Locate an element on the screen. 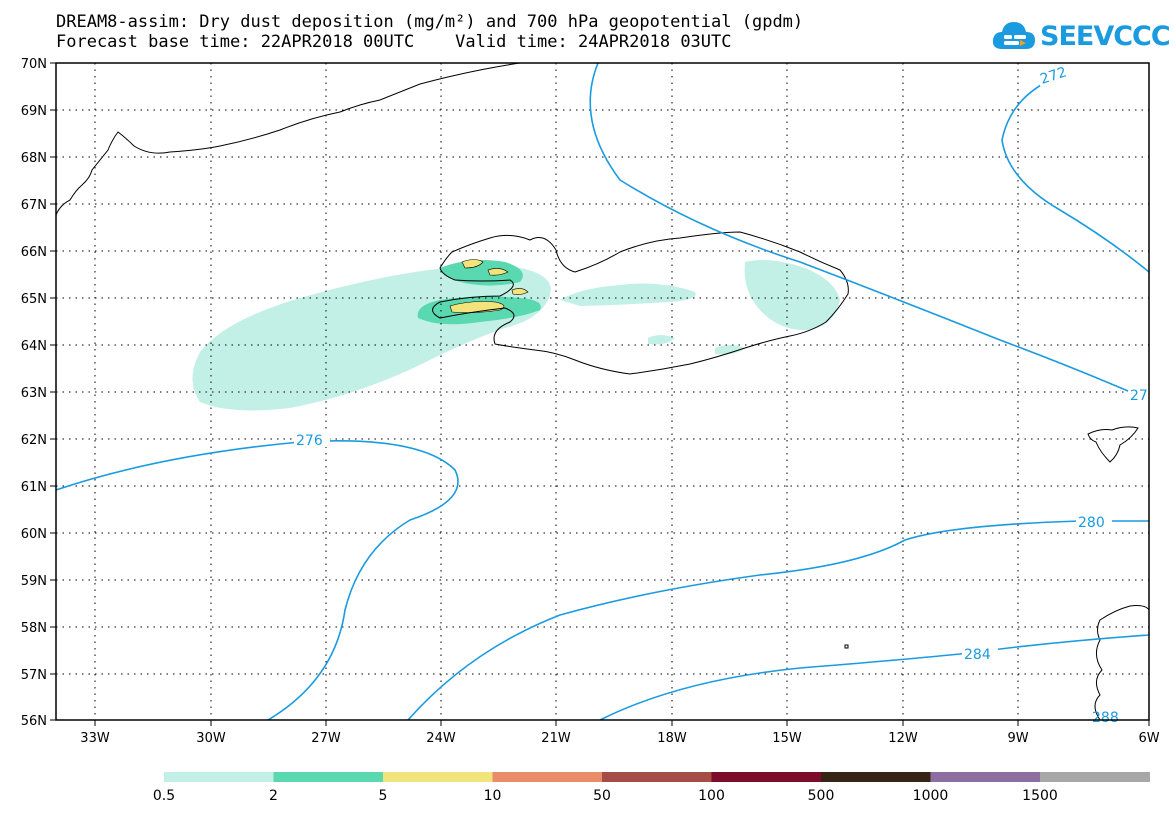  colorbar-legend: 0.5 2 5 10 50 100 500 1000 1500 is located at coordinates (651, 788).